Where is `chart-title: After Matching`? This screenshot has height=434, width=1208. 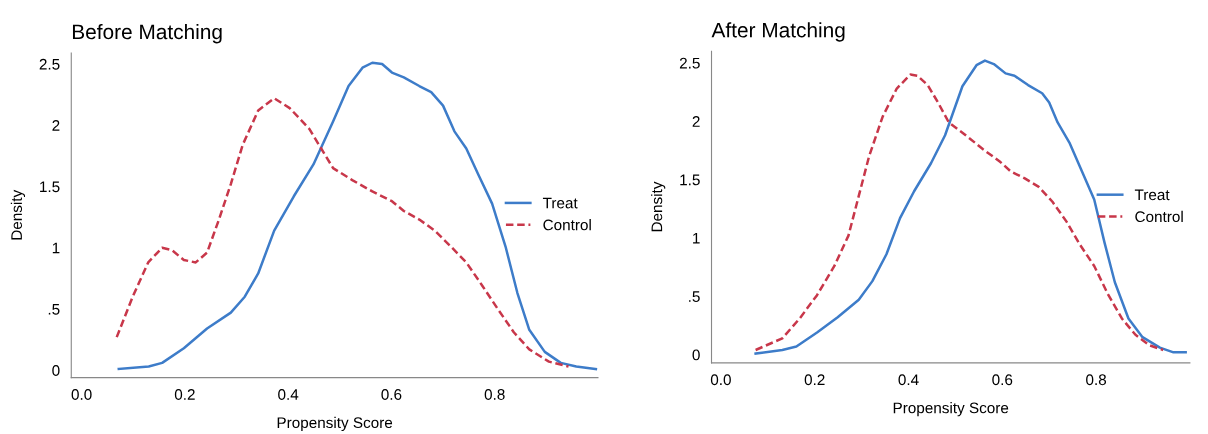 chart-title: After Matching is located at coordinates (778, 32).